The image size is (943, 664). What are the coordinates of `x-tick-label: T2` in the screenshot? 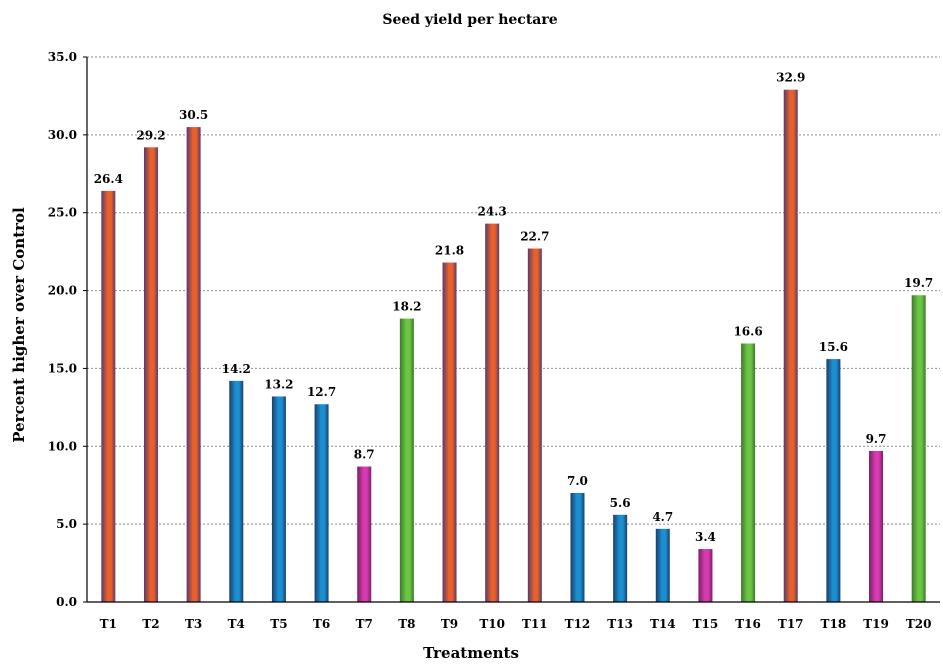 It's located at (150, 624).